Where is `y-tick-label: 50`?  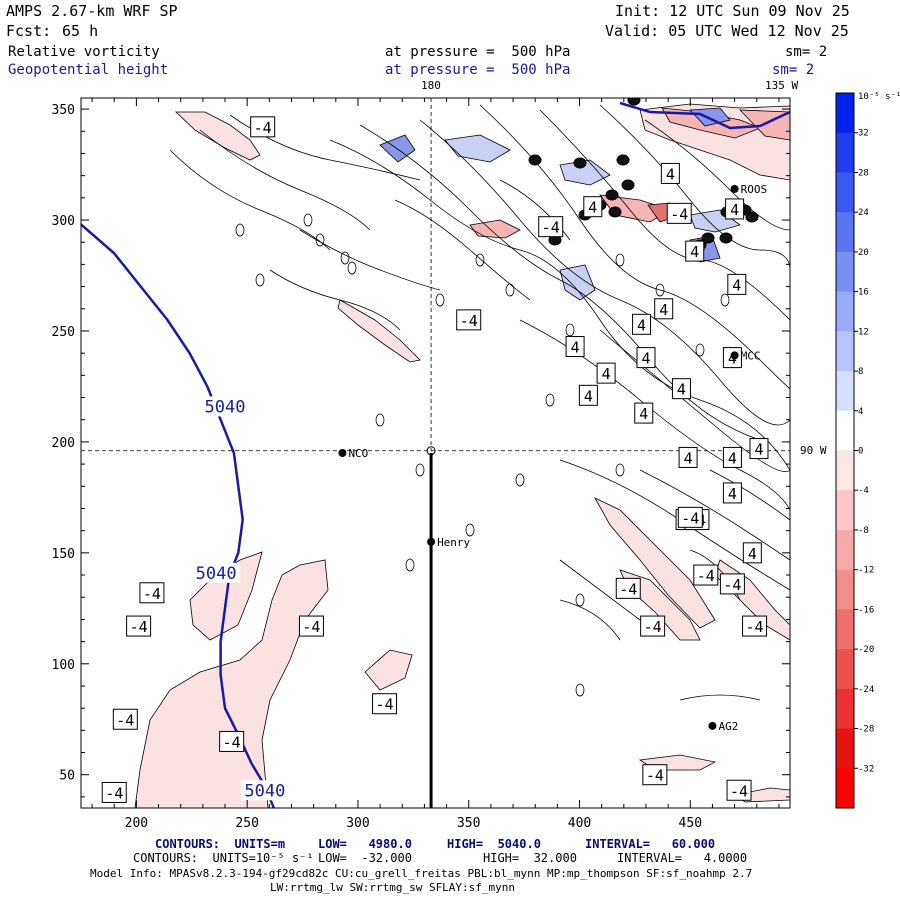
y-tick-label: 50 is located at coordinates (67, 776).